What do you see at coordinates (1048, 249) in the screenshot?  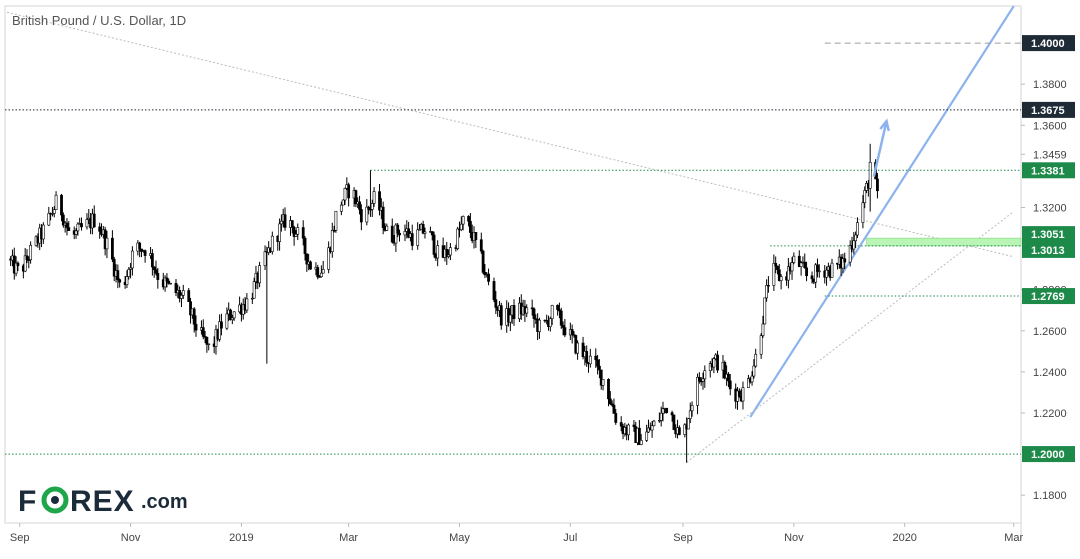 I see `price-label-1.3013: 1.3013` at bounding box center [1048, 249].